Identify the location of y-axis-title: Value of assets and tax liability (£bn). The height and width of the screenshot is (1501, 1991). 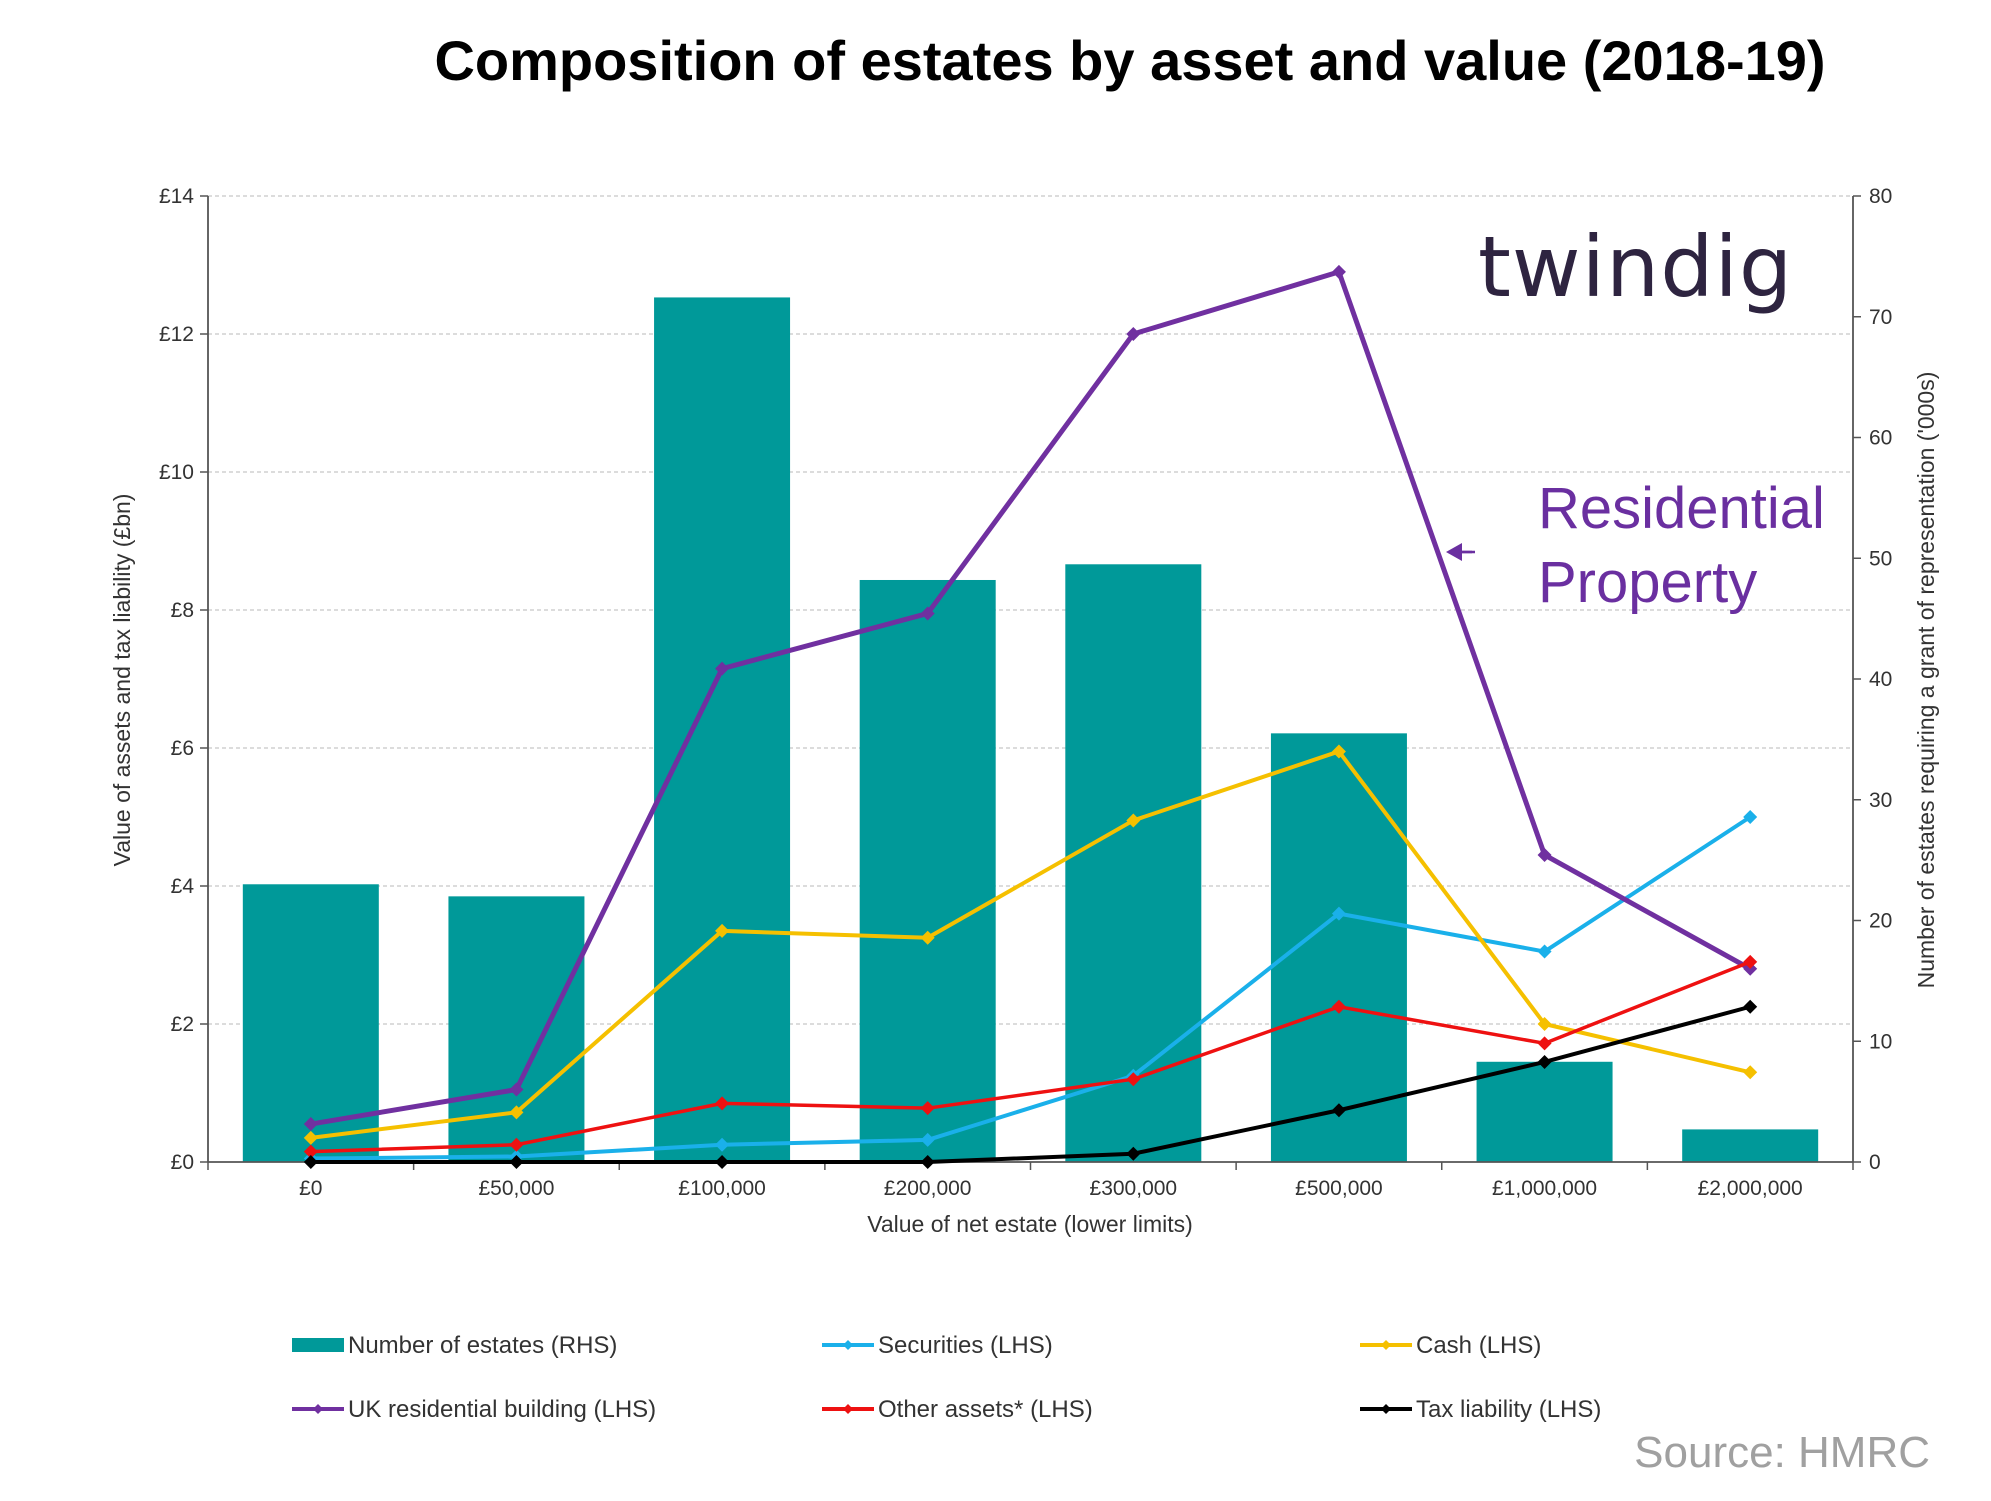
(122, 680).